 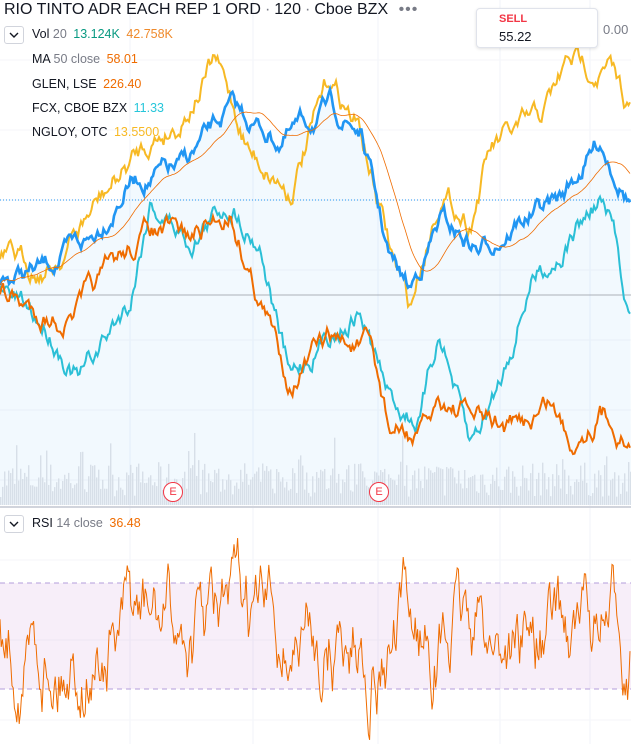 I want to click on compare-name: GLEN, LSE, so click(x=64, y=84).